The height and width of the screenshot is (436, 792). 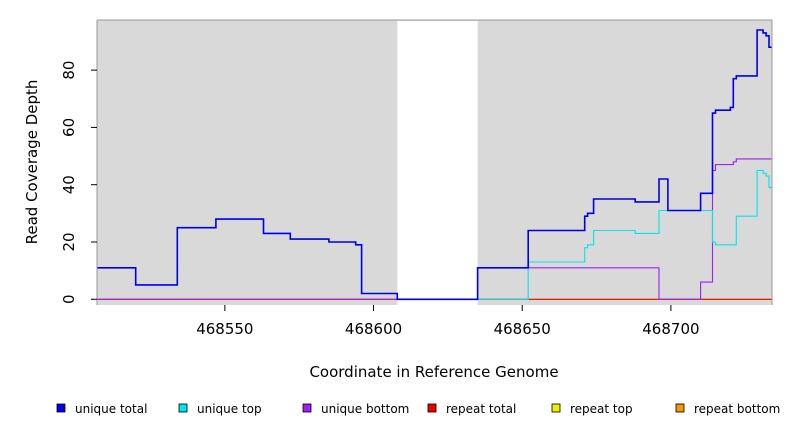 I want to click on y-tick-label: 0, so click(x=69, y=299).